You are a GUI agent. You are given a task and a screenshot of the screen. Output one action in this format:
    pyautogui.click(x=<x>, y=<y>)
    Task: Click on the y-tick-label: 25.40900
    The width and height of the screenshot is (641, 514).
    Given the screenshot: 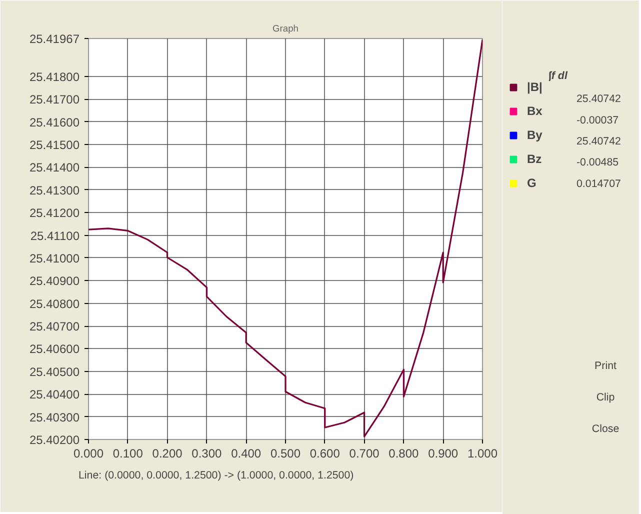 What is the action you would take?
    pyautogui.click(x=54, y=281)
    